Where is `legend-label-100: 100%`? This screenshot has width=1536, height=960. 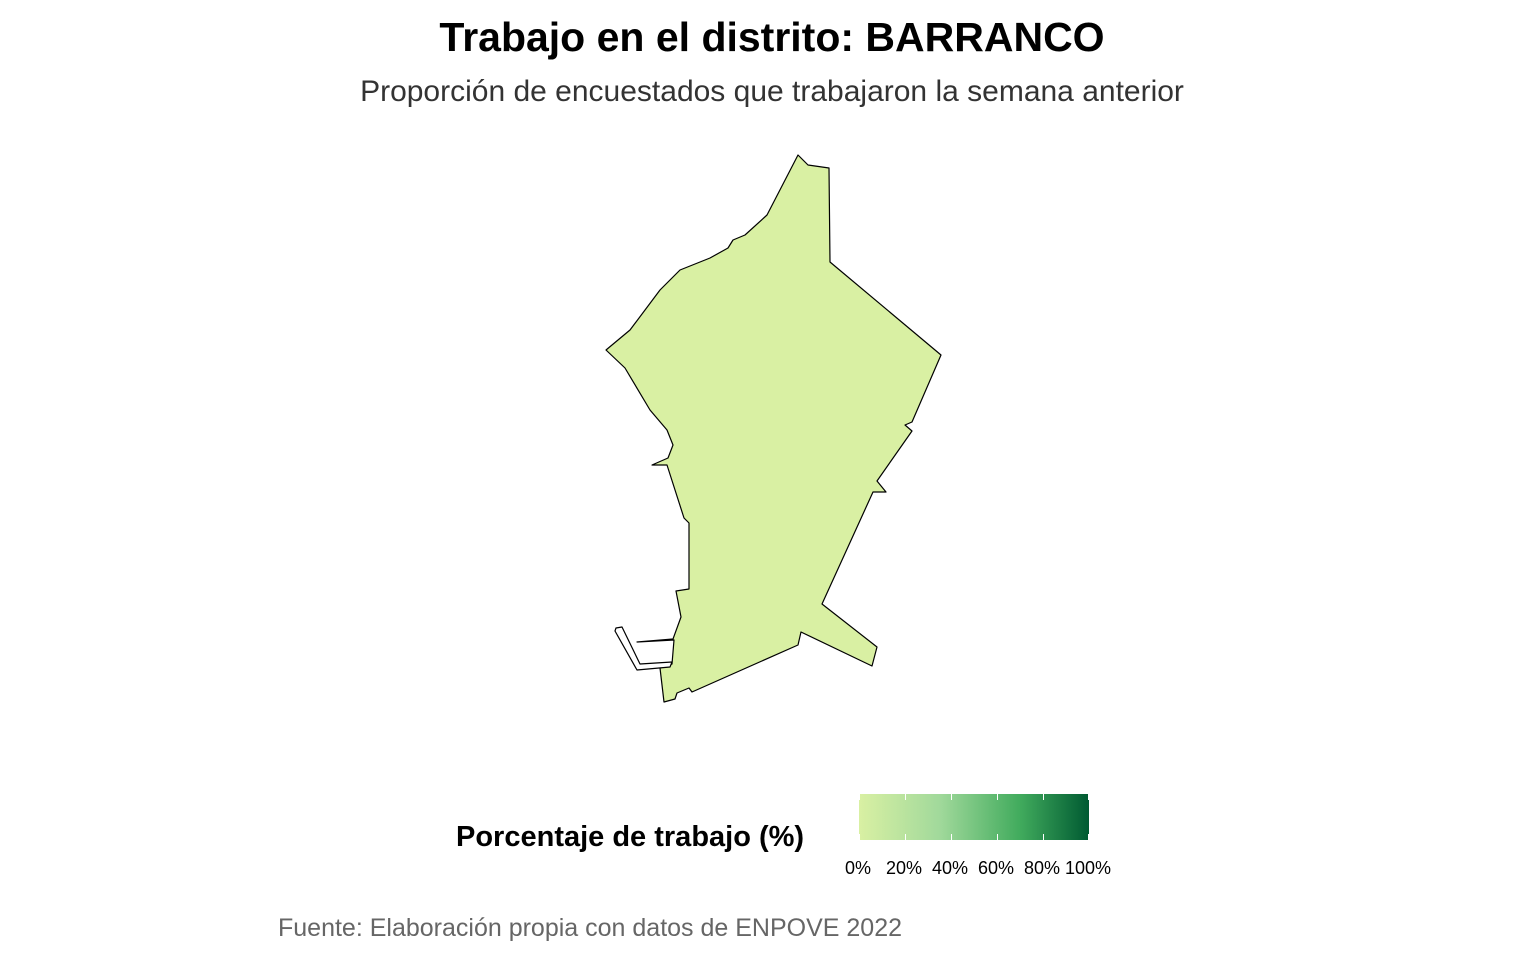
legend-label-100: 100% is located at coordinates (1088, 868).